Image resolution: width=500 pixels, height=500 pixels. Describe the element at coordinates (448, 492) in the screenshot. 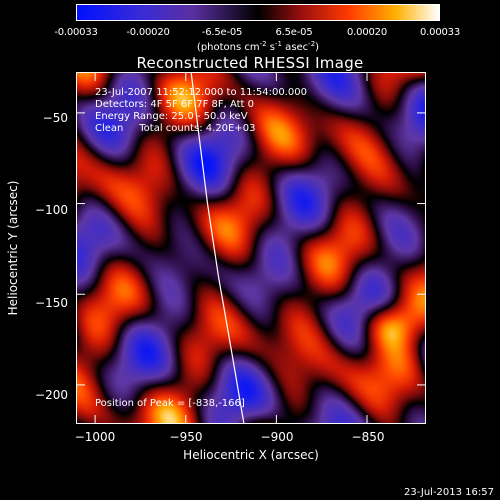

I see `generation-timestamp: 23-Jul-2013 16:57` at that location.